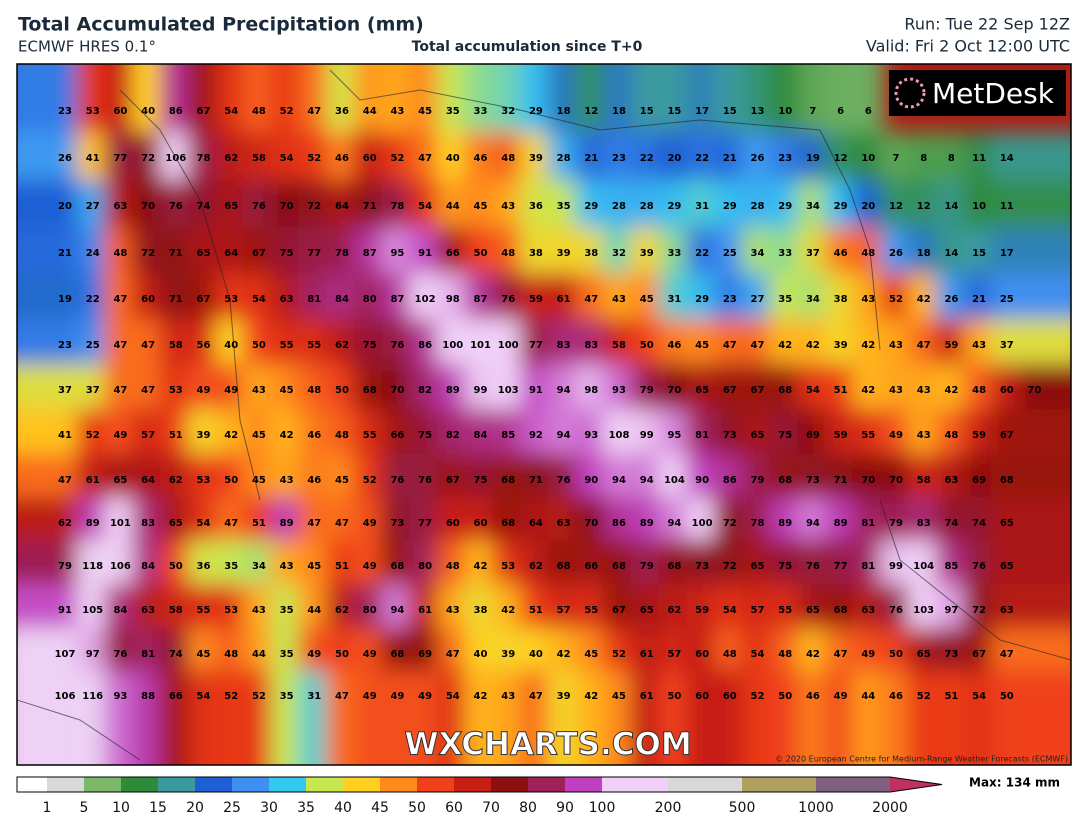 The image size is (1088, 835). I want to click on precip-value: 6, so click(868, 111).